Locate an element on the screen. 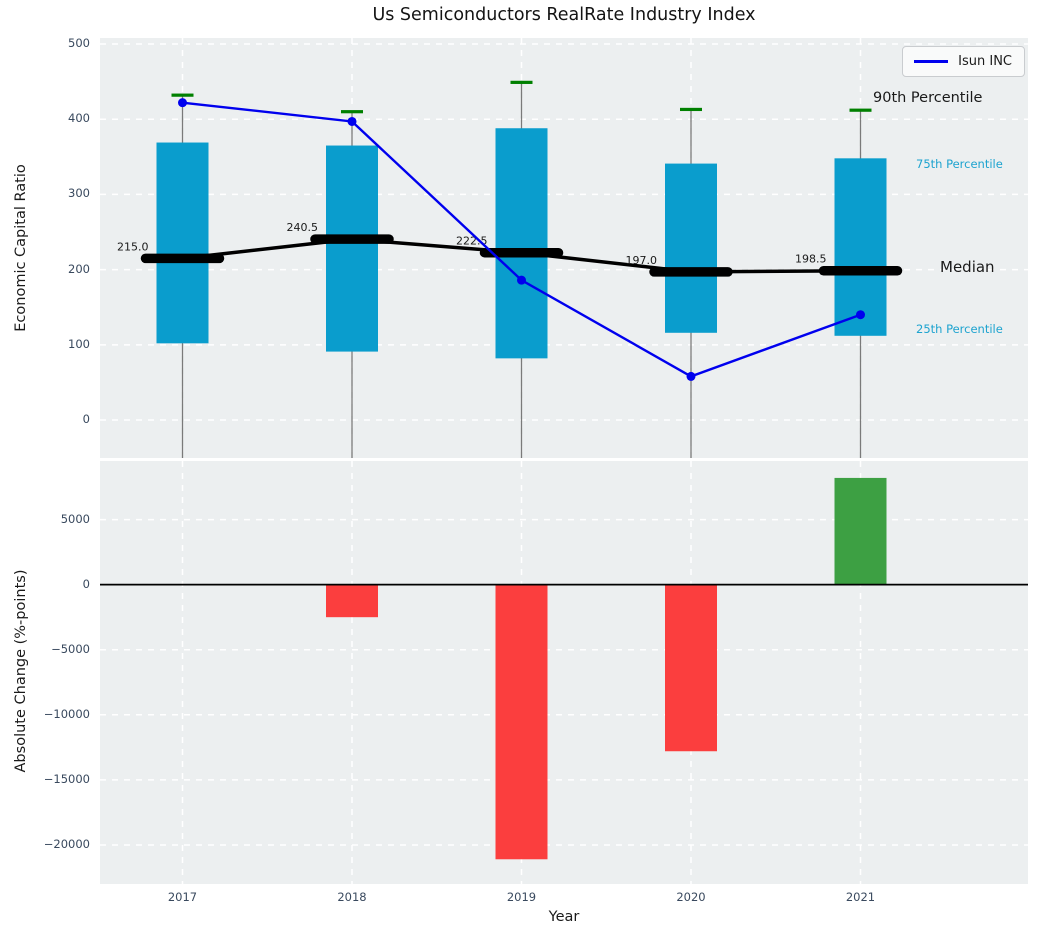 The image size is (1038, 940). top-y-axis-label: Economic Capital Ratio is located at coordinates (21, 248).